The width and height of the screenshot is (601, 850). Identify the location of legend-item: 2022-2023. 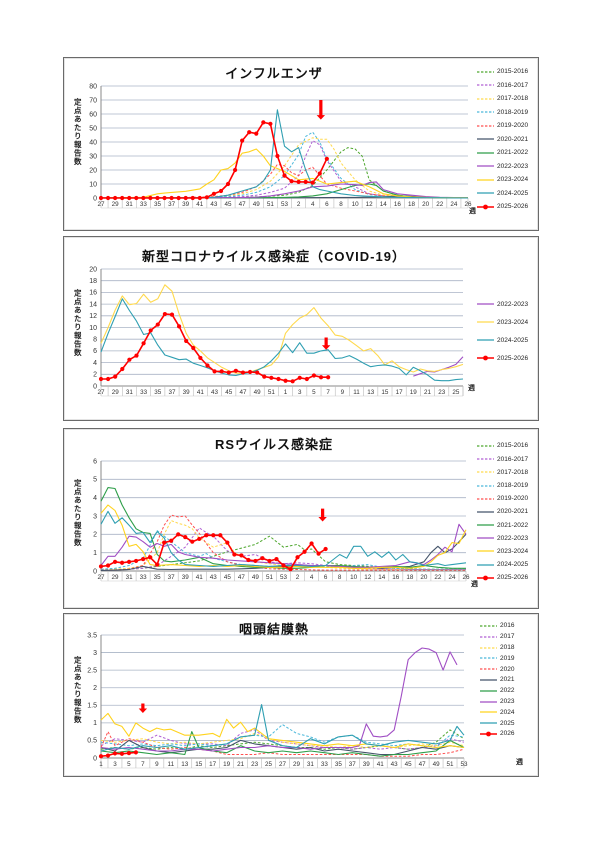
(502, 304).